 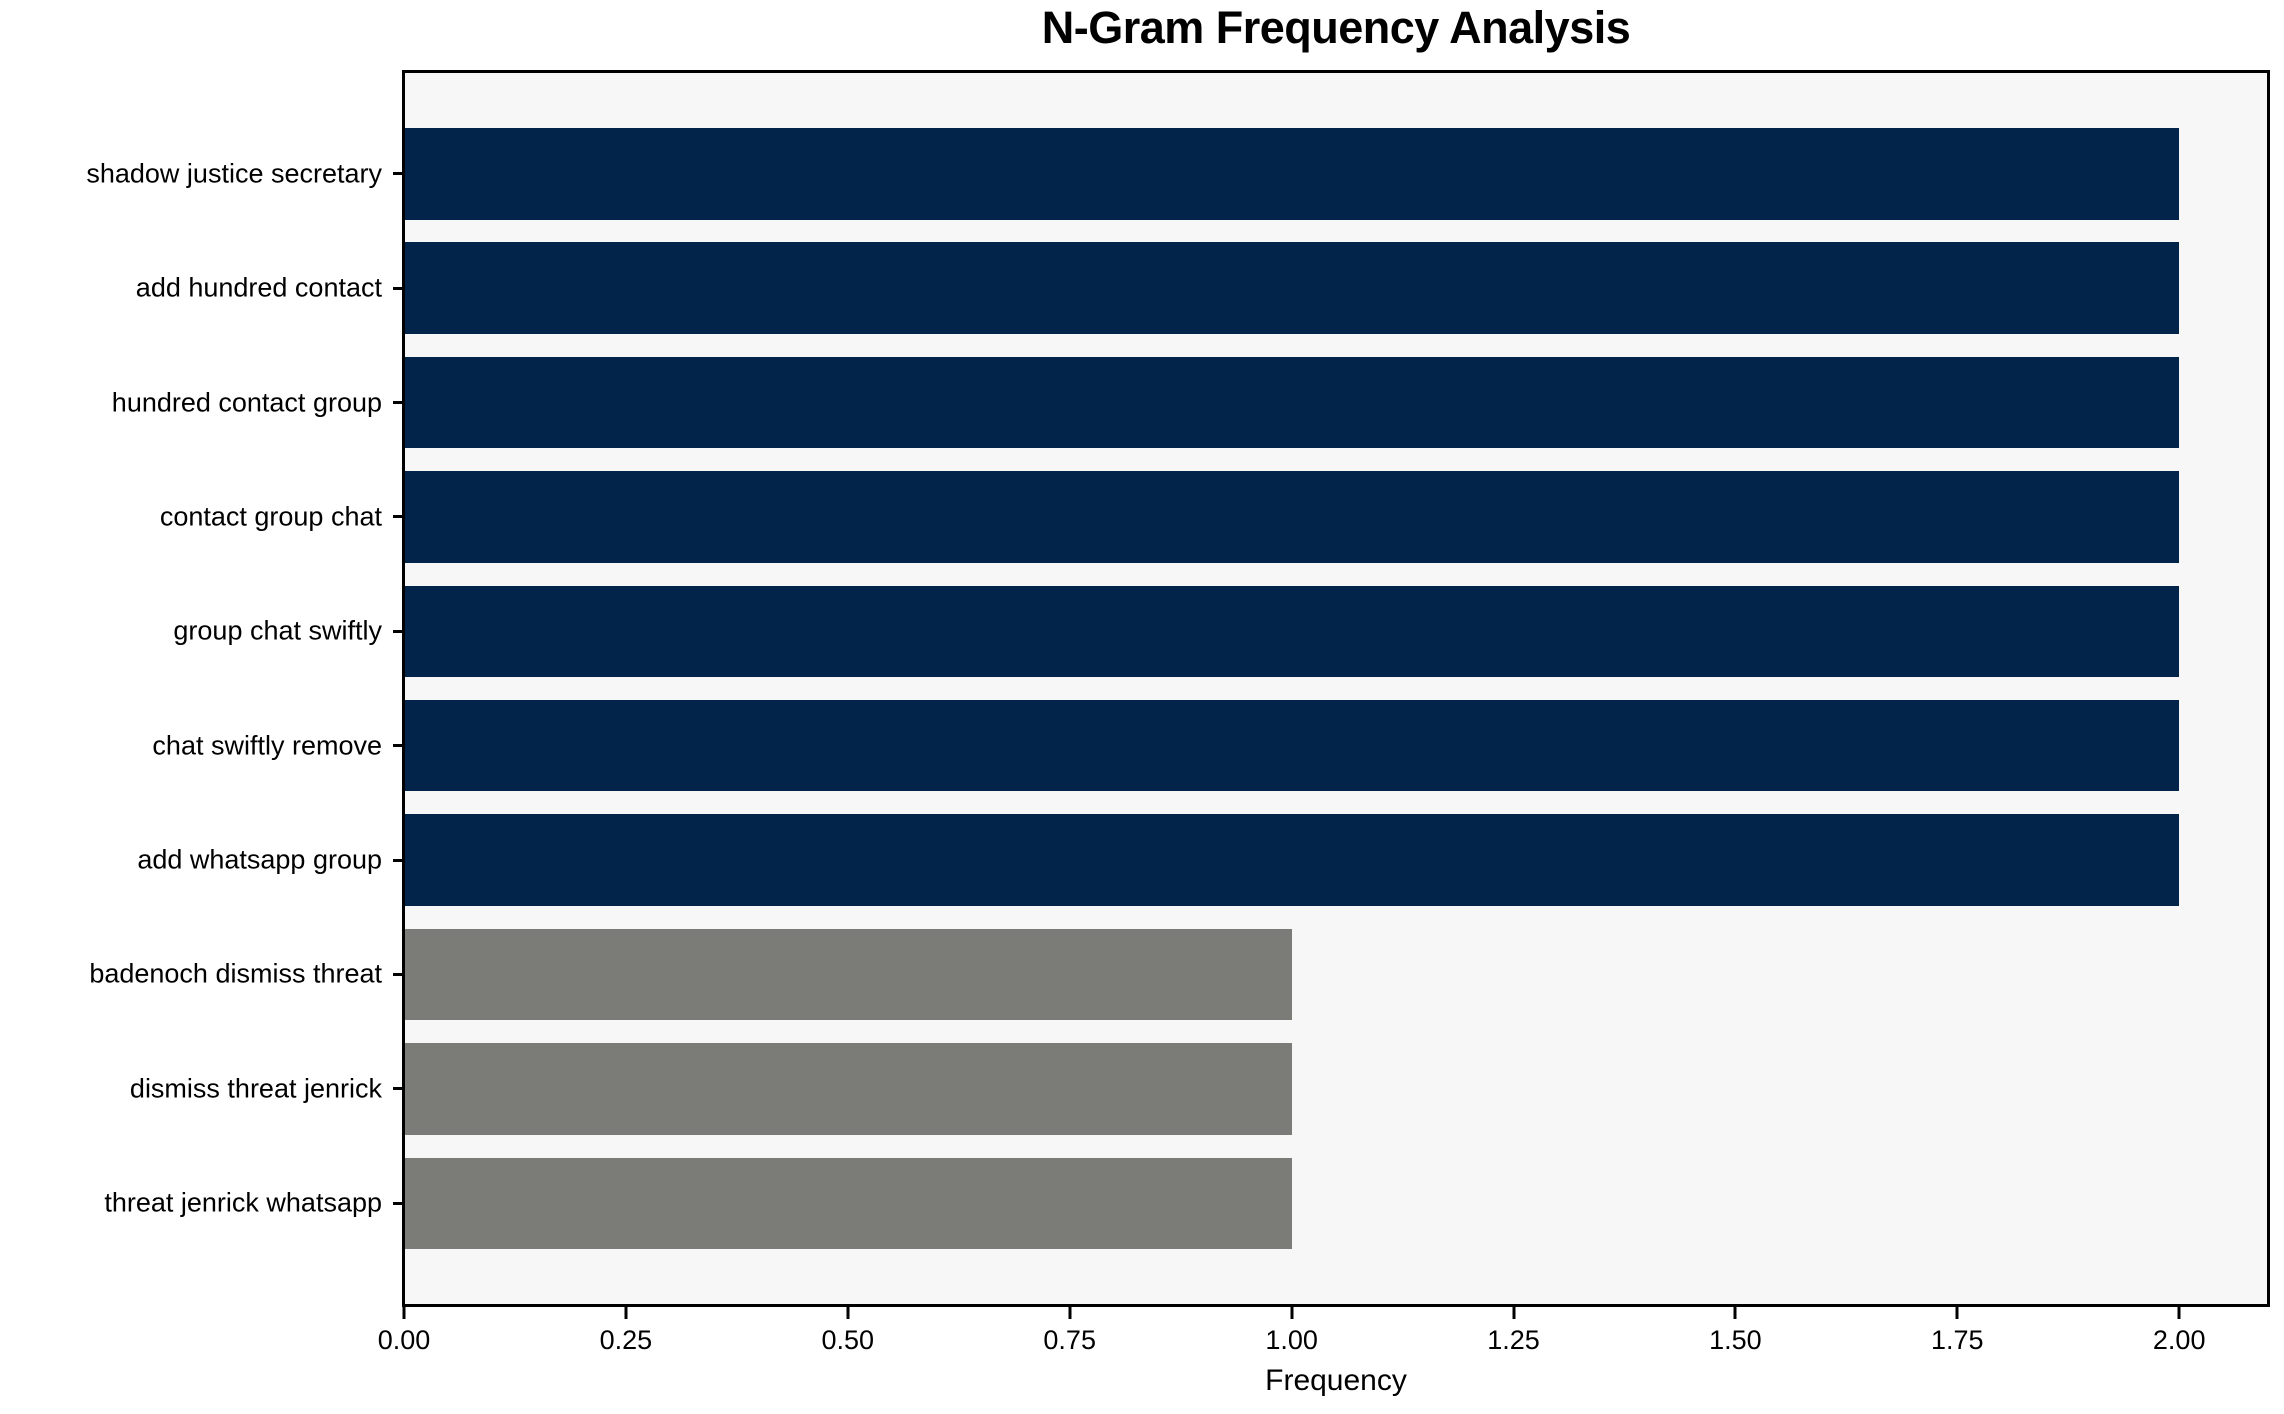 What do you see at coordinates (1336, 1380) in the screenshot?
I see `x-axis-title: Frequency` at bounding box center [1336, 1380].